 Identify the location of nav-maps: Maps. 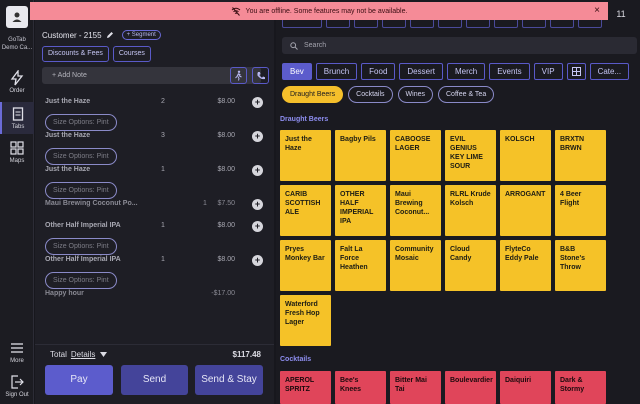
(17, 154).